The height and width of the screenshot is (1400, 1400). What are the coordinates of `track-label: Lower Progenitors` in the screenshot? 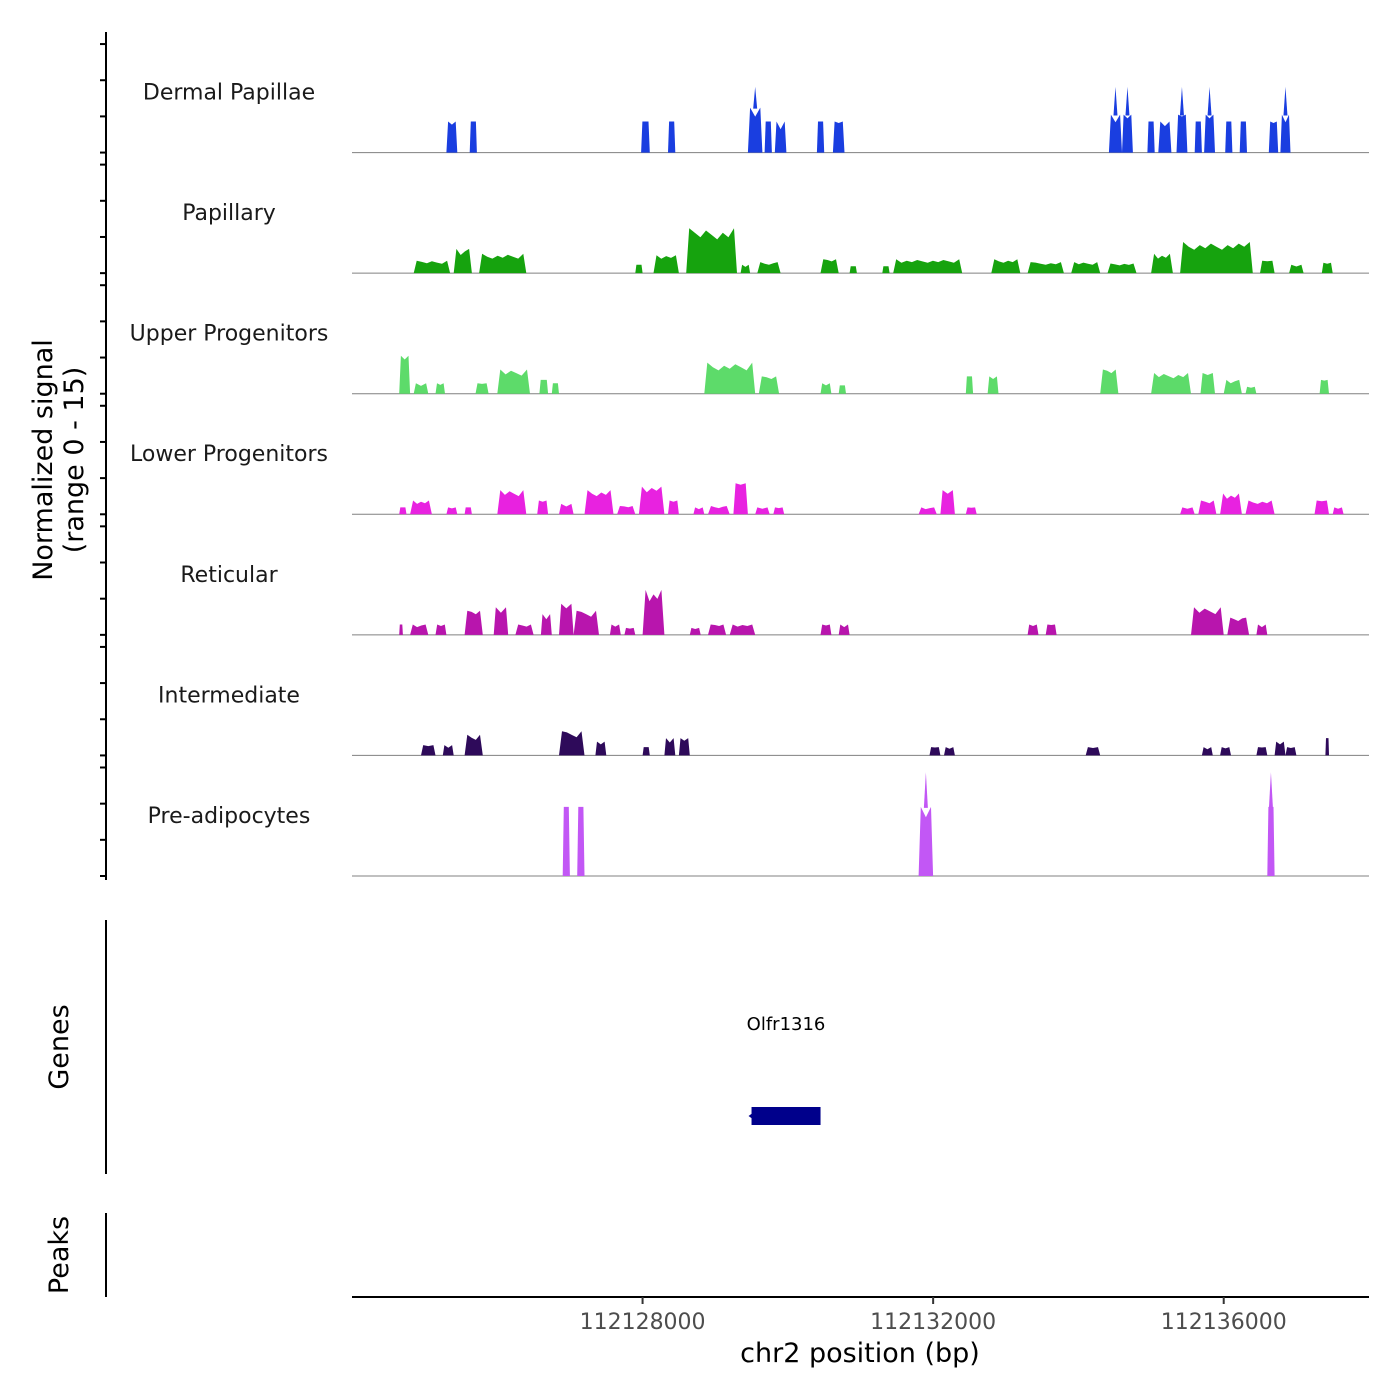 It's located at (229, 454).